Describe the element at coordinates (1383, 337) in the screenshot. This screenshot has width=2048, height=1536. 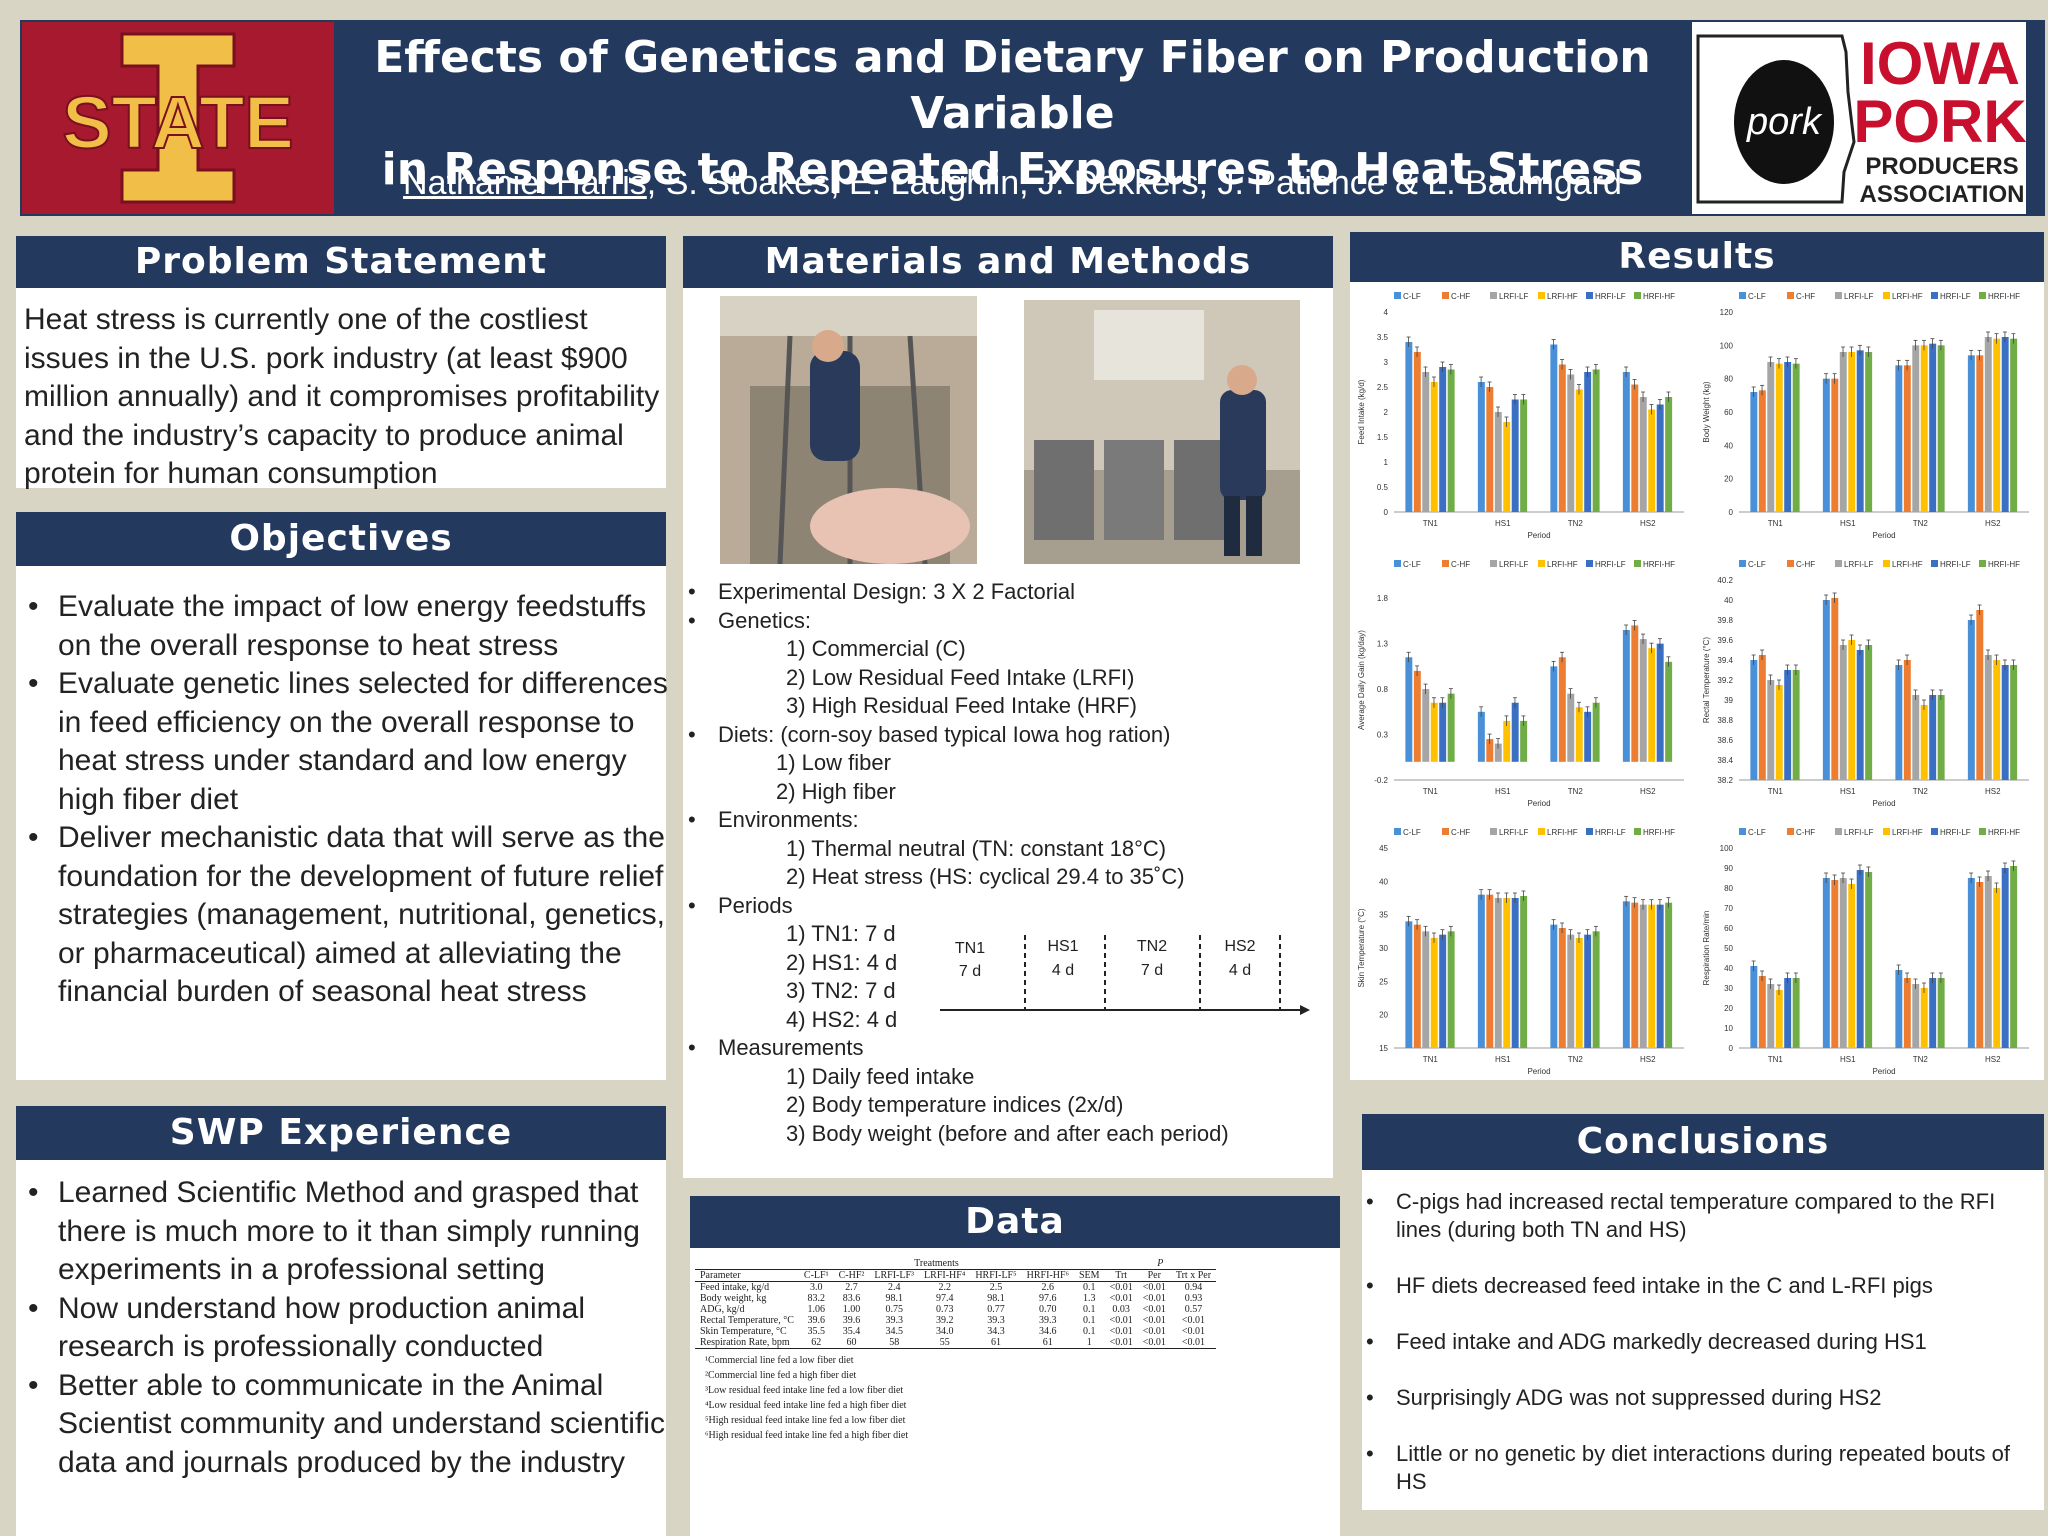
I see `y-tick-label: 3.5` at that location.